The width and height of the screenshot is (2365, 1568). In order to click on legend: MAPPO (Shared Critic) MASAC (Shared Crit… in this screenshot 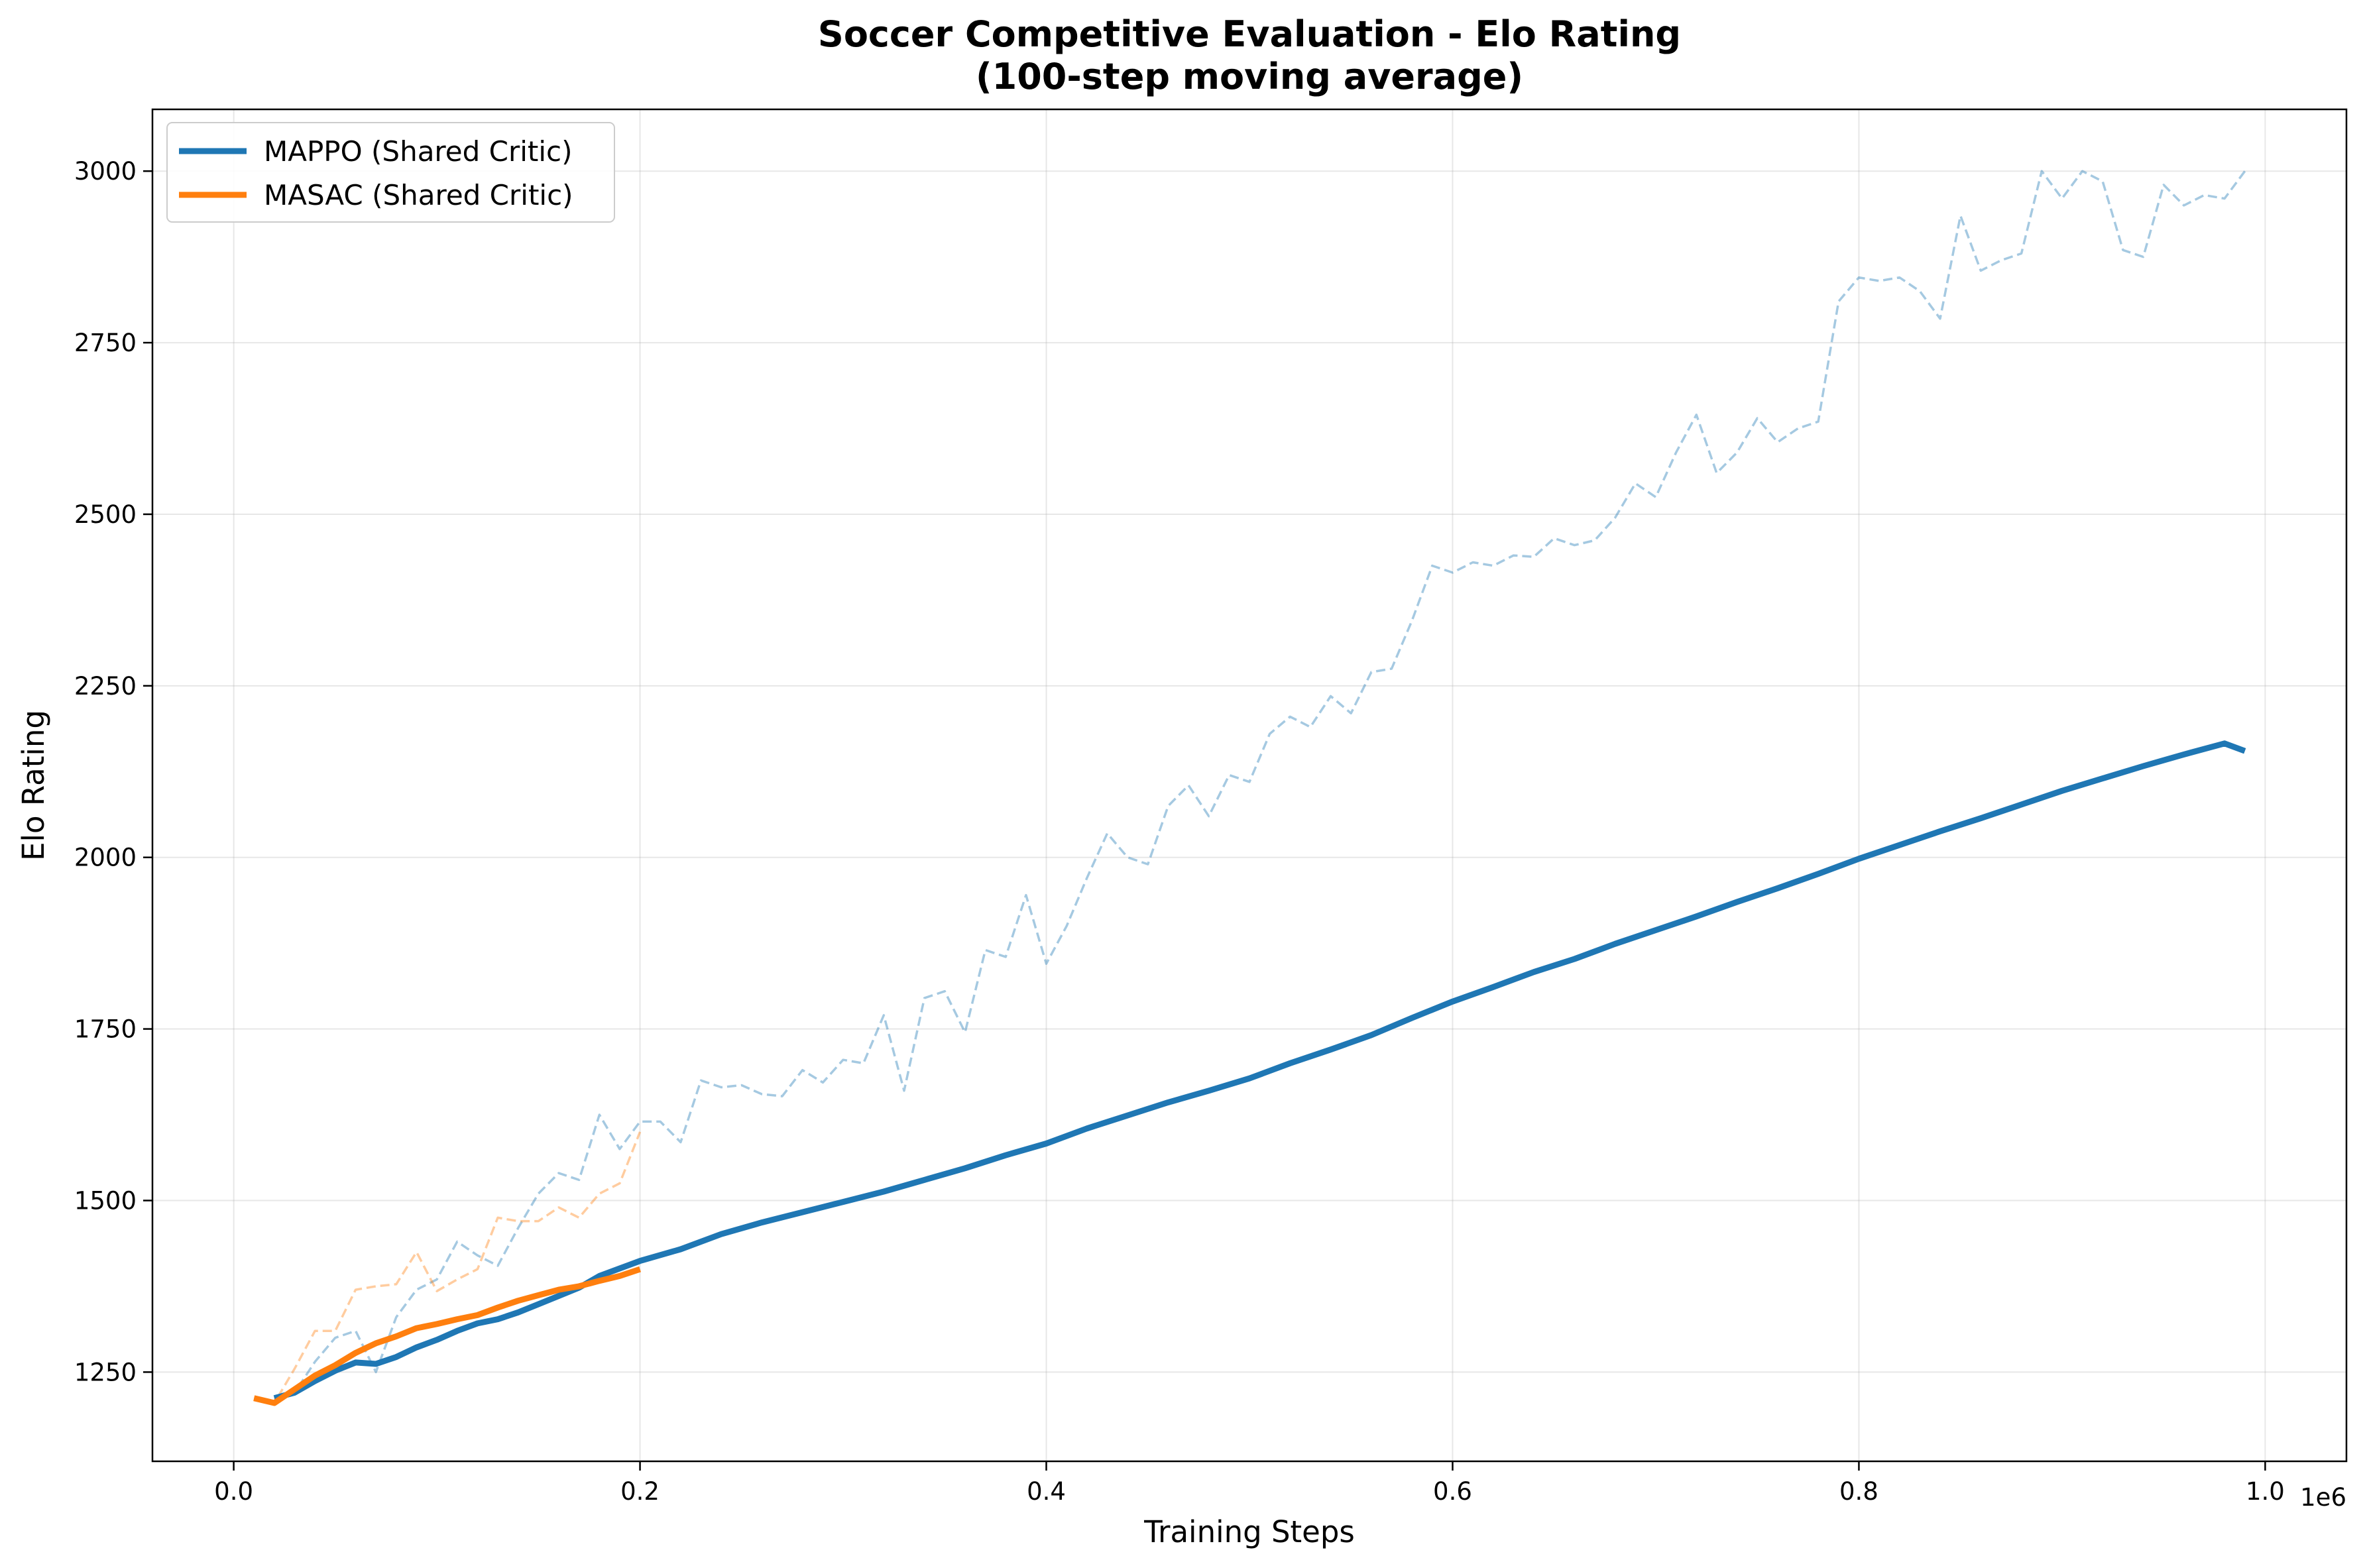, I will do `click(391, 172)`.